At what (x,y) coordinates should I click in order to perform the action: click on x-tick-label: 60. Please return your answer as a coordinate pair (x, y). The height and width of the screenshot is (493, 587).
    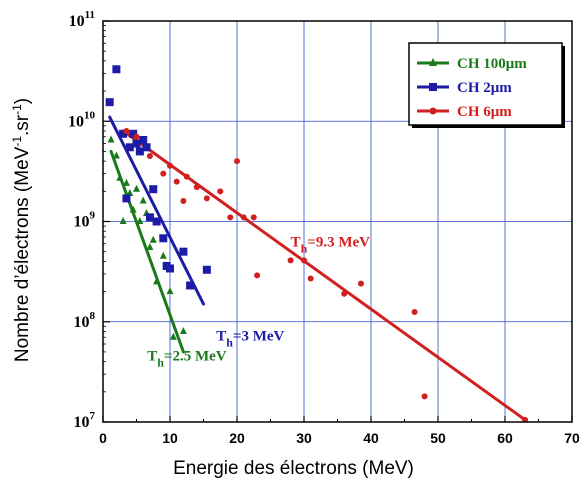
    Looking at the image, I should click on (505, 438).